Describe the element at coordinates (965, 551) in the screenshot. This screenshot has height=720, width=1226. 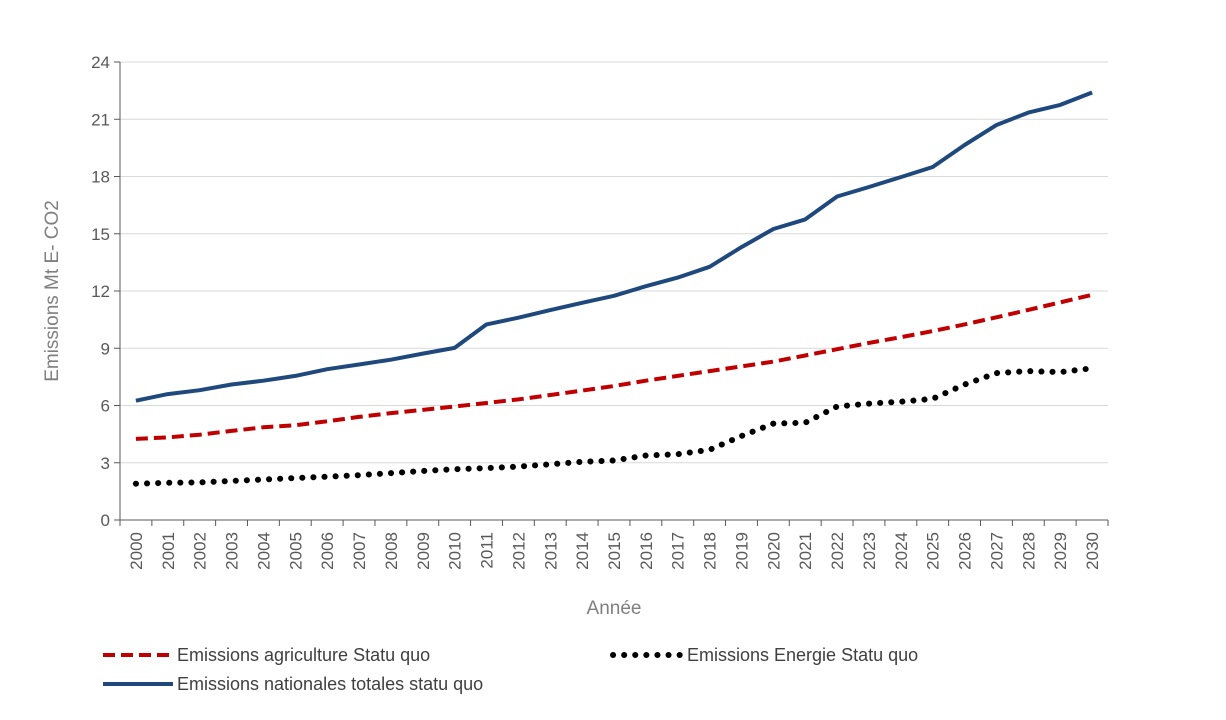
I see `x-tick-label: 2026` at that location.